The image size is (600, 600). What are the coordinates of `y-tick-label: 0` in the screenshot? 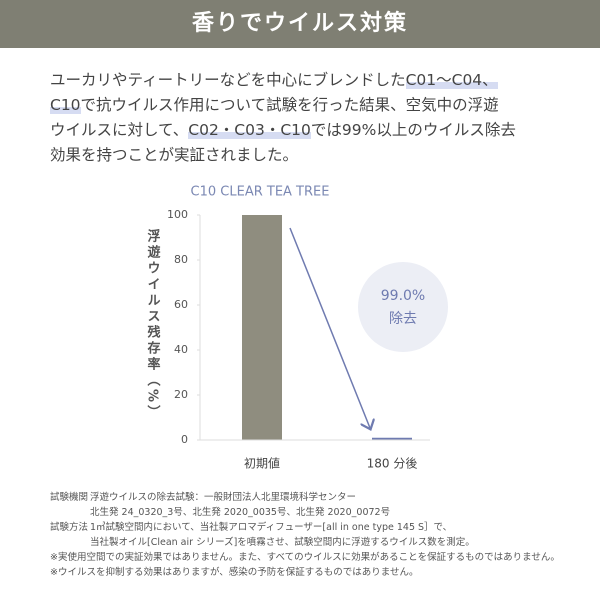 It's located at (184, 439).